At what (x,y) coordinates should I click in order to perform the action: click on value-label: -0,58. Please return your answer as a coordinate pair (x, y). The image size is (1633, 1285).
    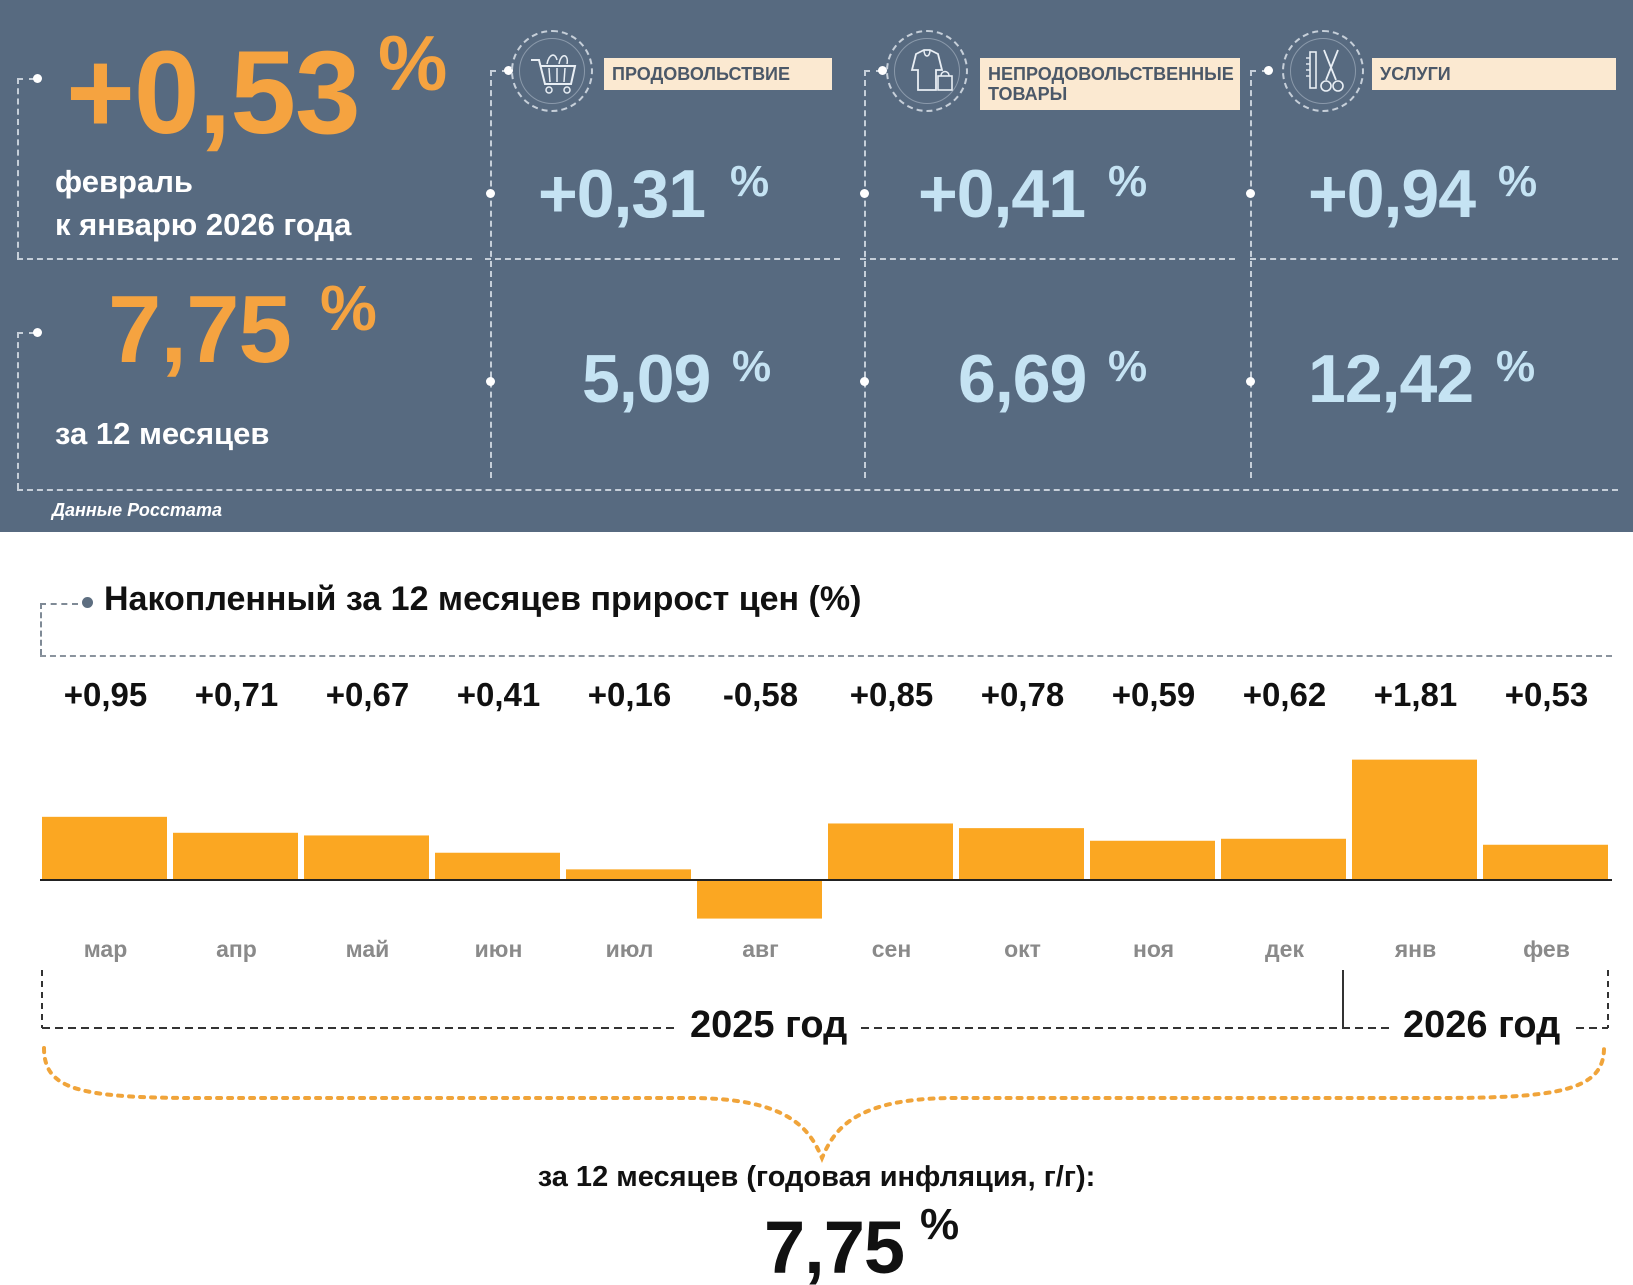
    Looking at the image, I should click on (760, 694).